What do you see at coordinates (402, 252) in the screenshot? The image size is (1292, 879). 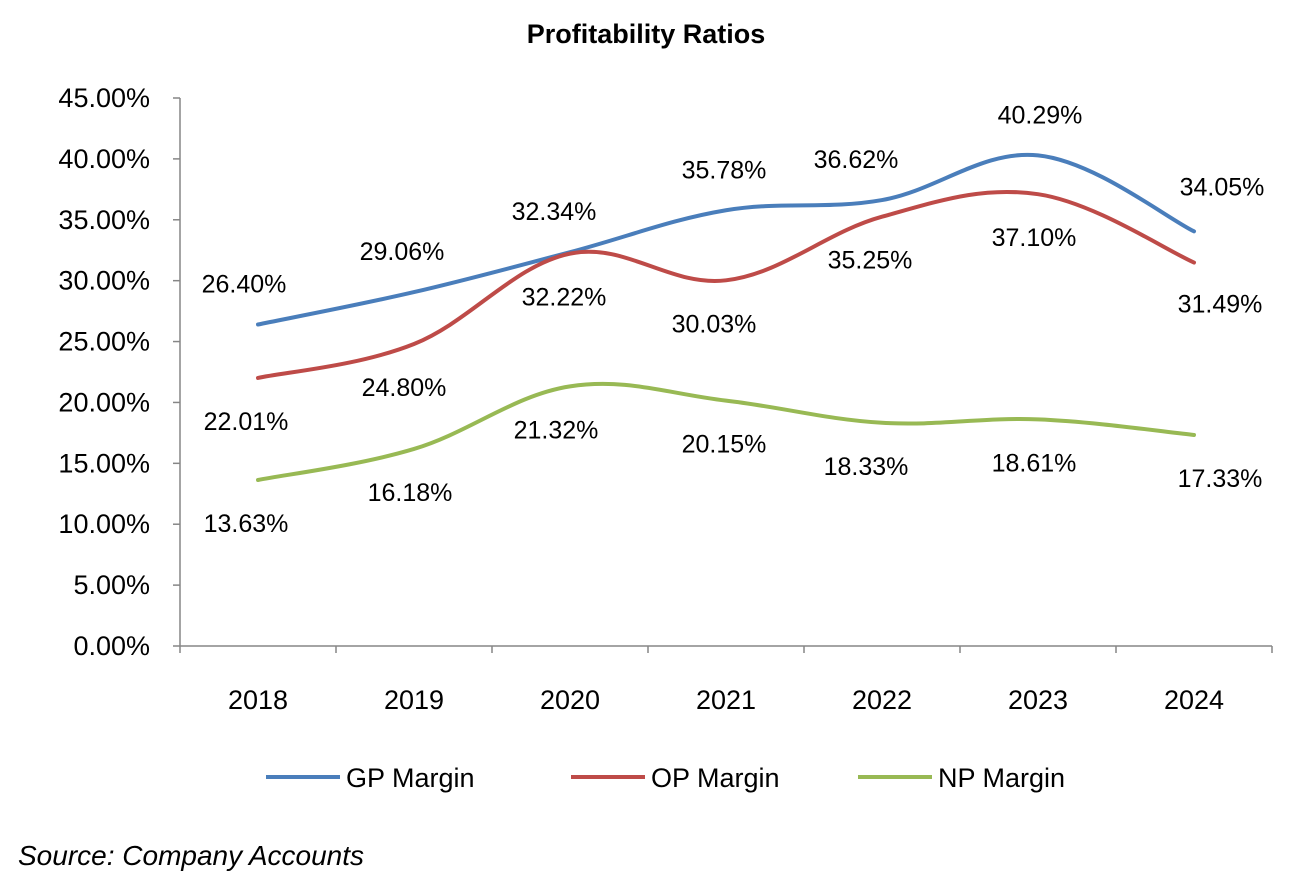 I see `gp-margin-data-label: 29.06%` at bounding box center [402, 252].